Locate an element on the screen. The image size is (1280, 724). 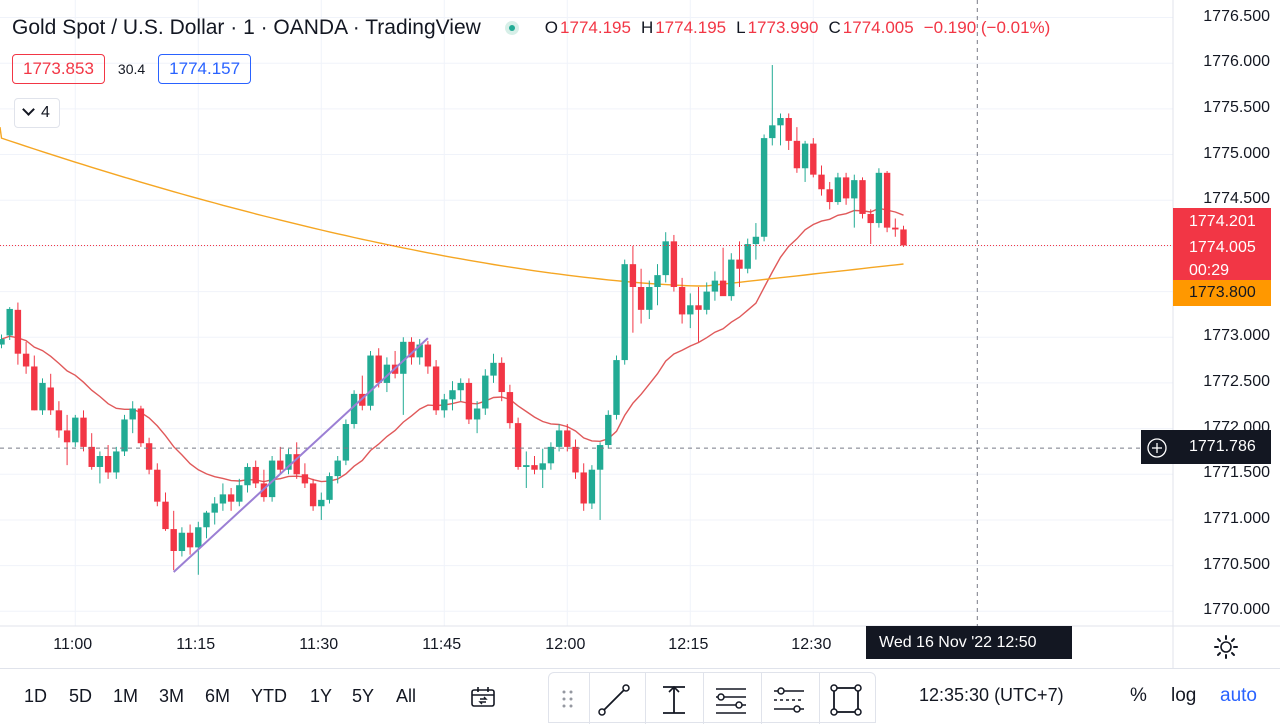
y-tick-label: 1771.500 is located at coordinates (1236, 473).